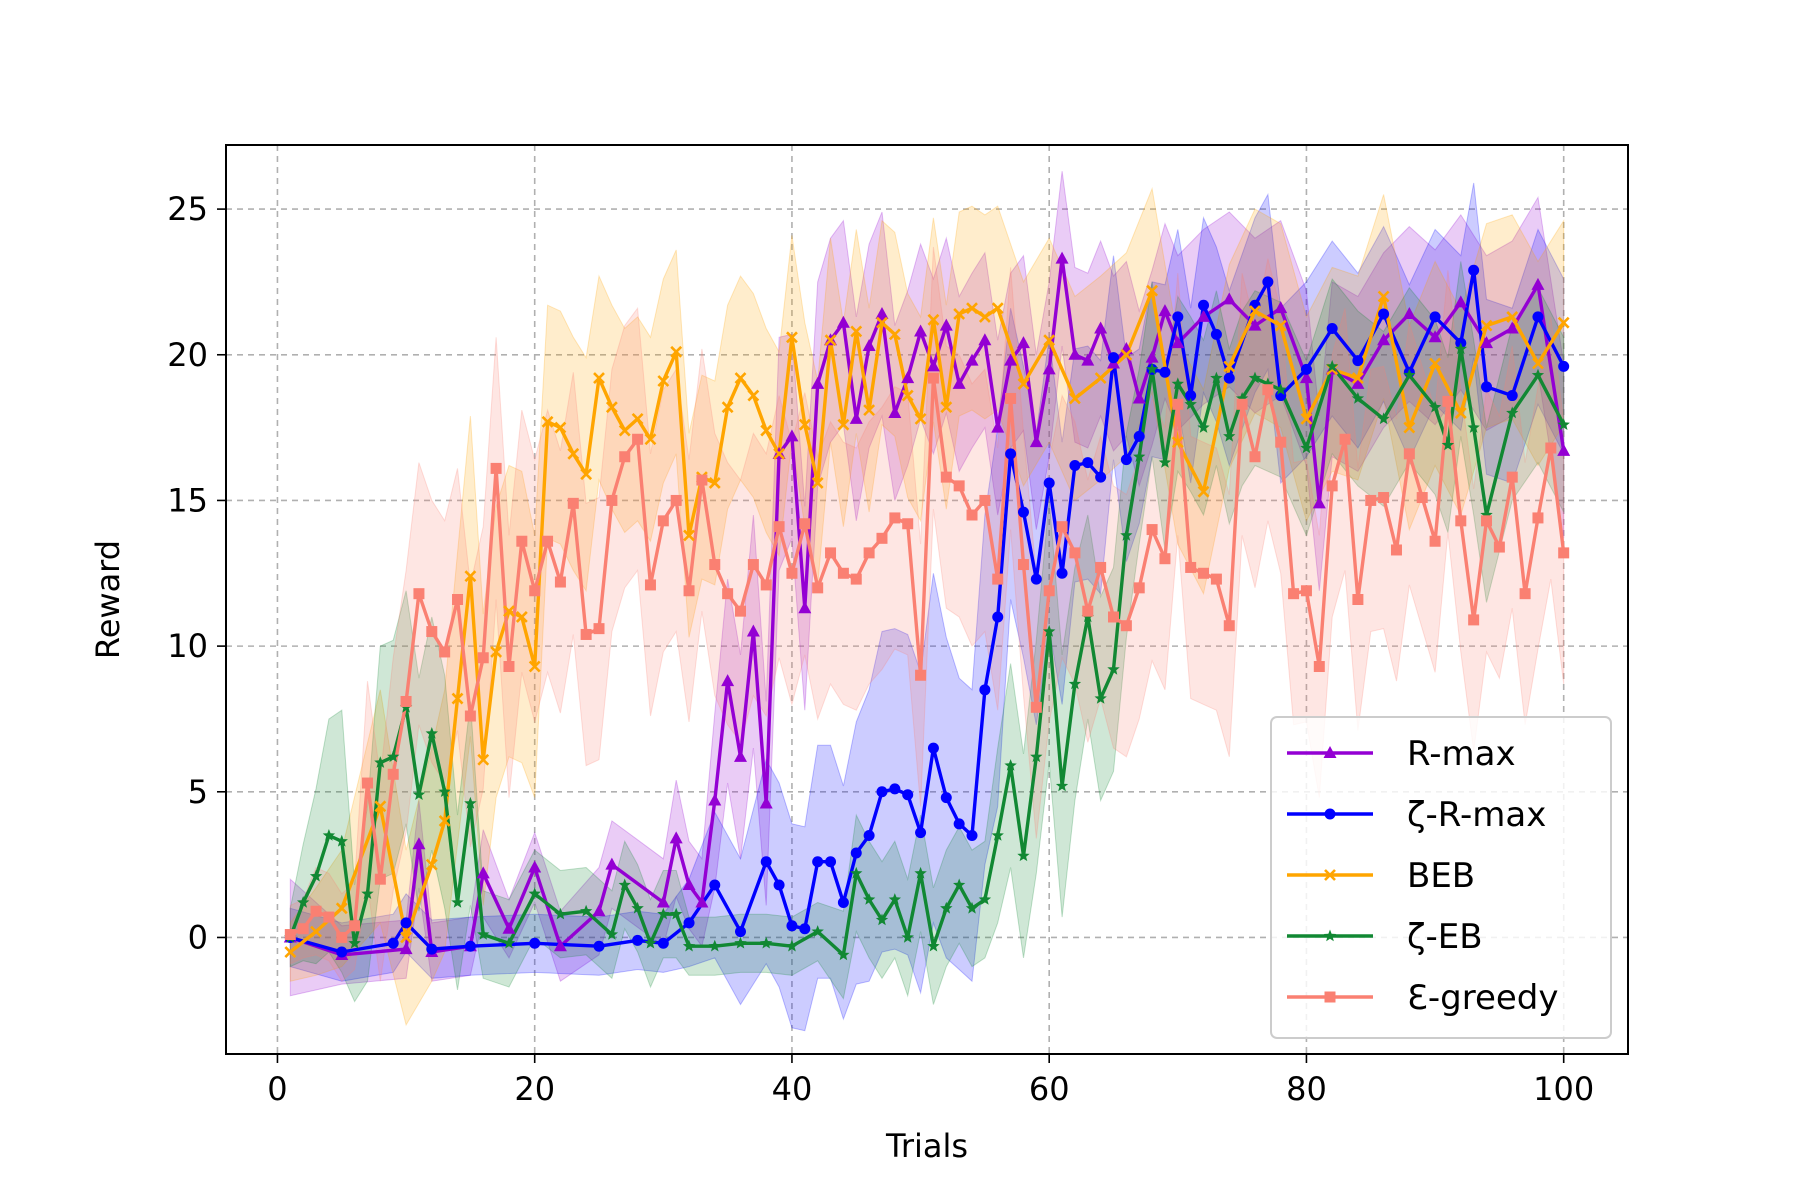 This screenshot has height=1200, width=1800. Describe the element at coordinates (1049, 1089) in the screenshot. I see `x-tick-label: 60` at that location.